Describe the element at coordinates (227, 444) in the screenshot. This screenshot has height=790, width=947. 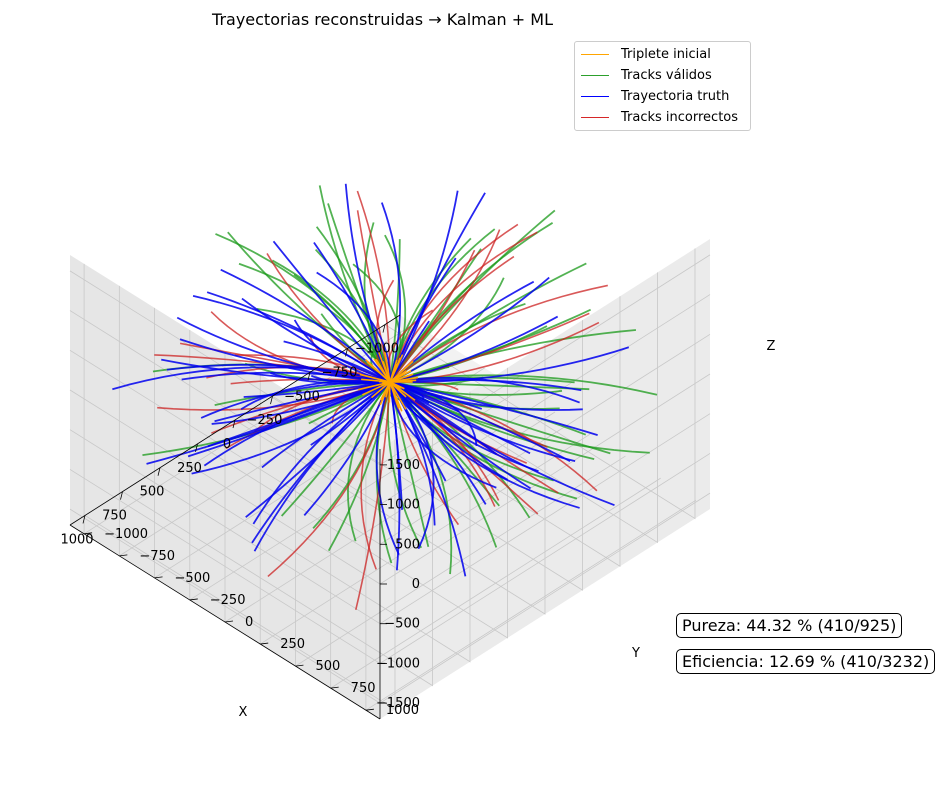
I see `x-tick-label: 0` at that location.